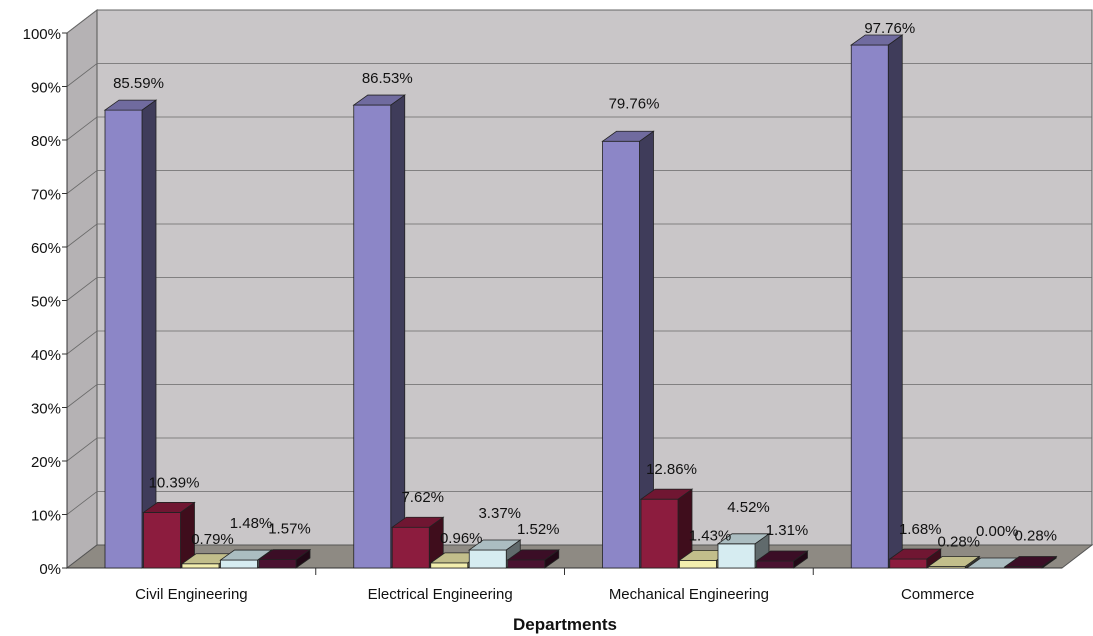  What do you see at coordinates (710, 535) in the screenshot?
I see `data-label: 1.43%` at bounding box center [710, 535].